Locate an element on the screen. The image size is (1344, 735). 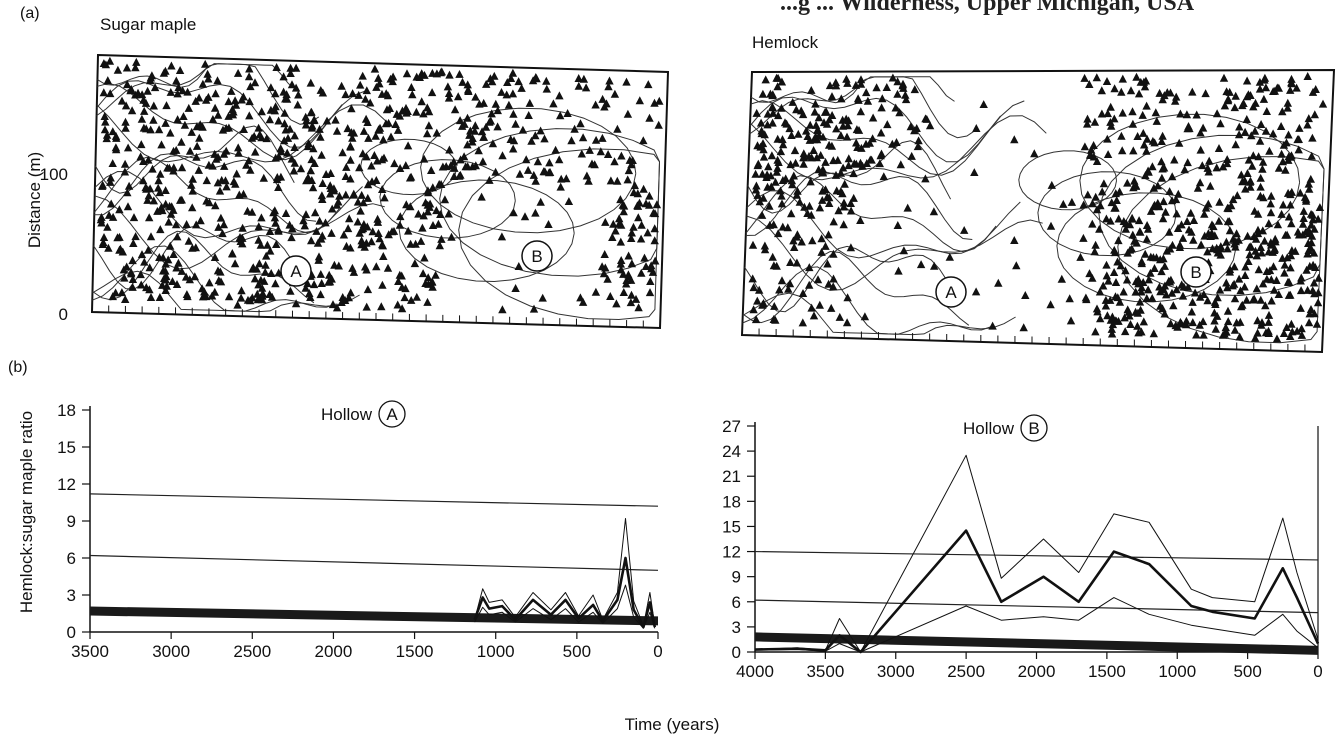
sugar-maple-hollow-a: A is located at coordinates (296, 271).